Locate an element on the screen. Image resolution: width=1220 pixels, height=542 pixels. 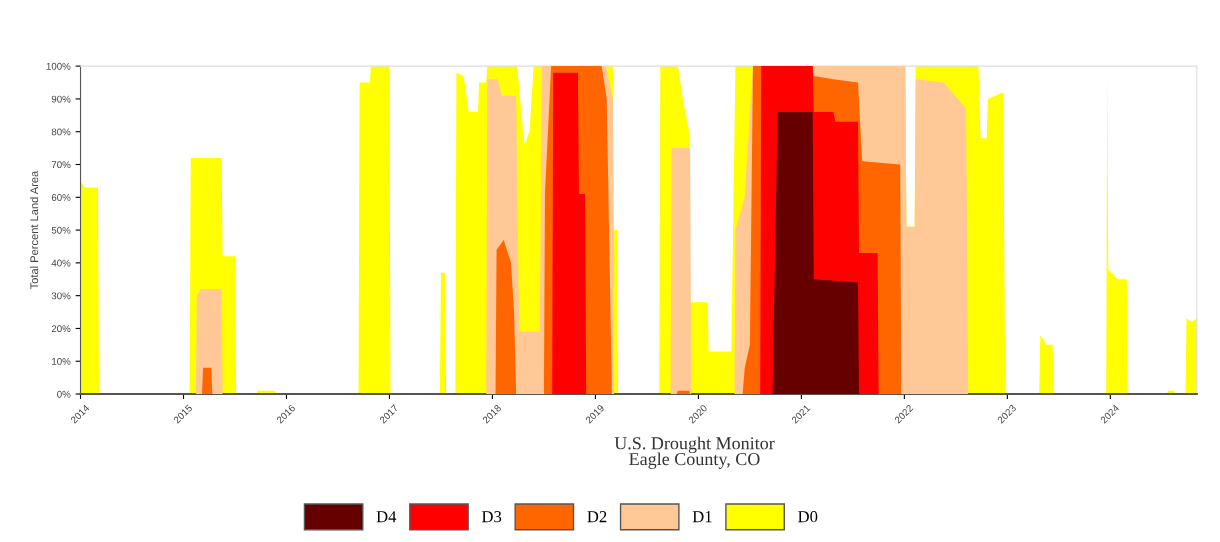
y-tick-label: 90% is located at coordinates (61, 99).